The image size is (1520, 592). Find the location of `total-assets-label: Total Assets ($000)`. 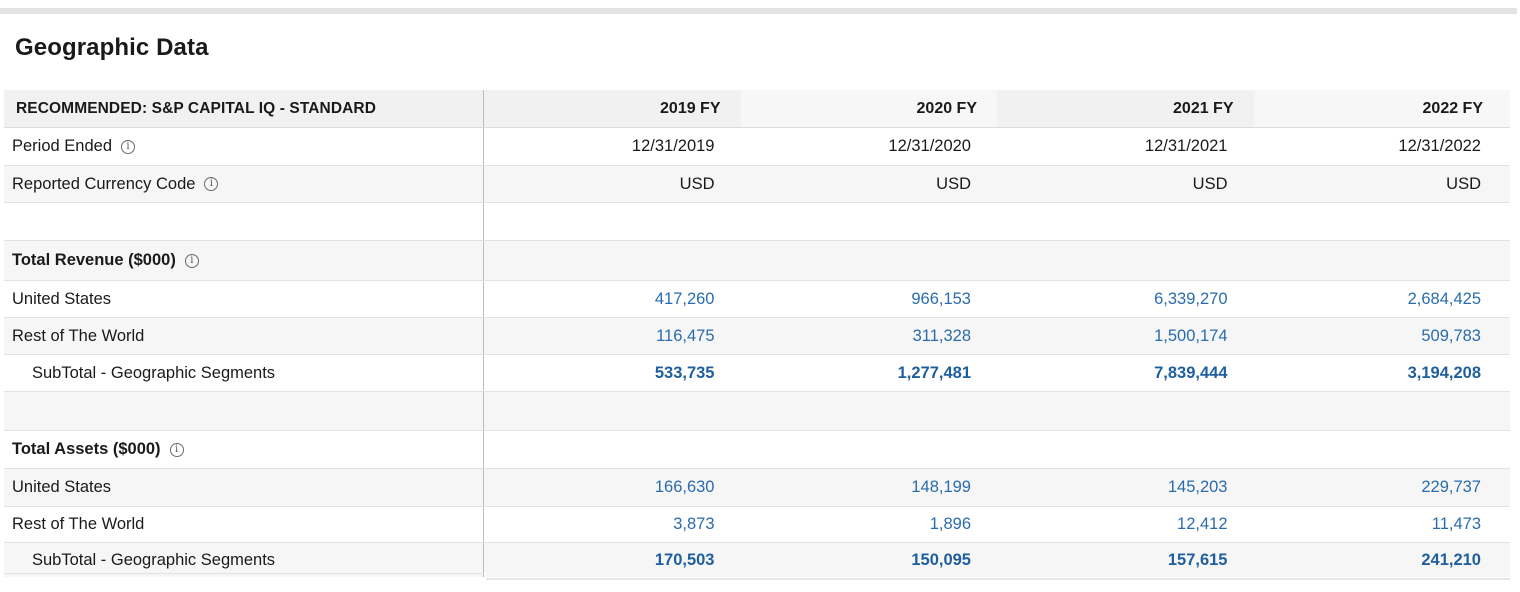

total-assets-label: Total Assets ($000) is located at coordinates (86, 449).